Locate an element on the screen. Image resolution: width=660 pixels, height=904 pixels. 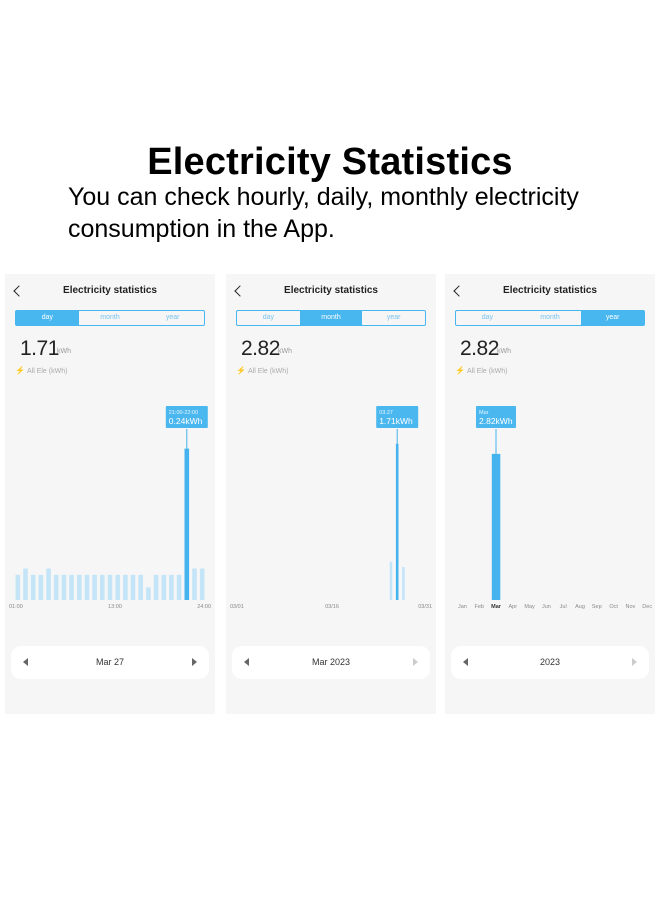
period-navigator: Mar 27 is located at coordinates (110, 662).